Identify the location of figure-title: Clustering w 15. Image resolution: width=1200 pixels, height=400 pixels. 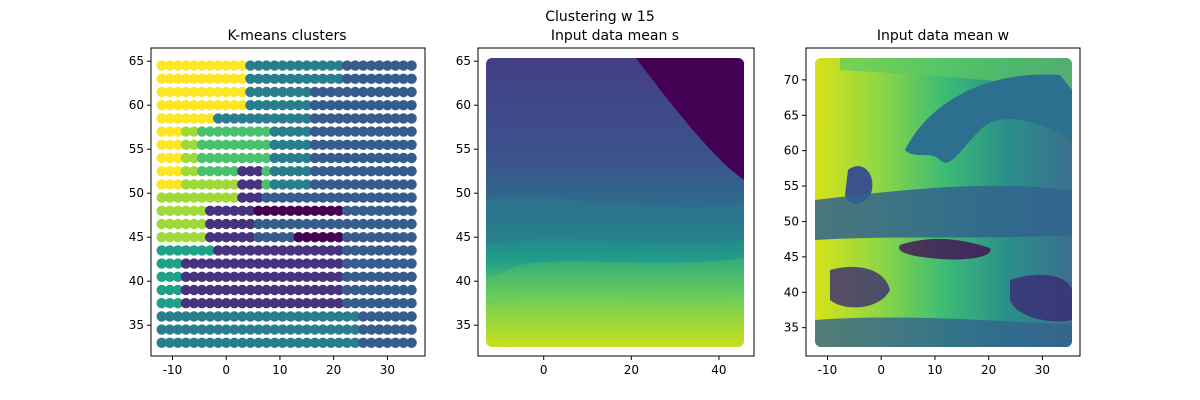
(600, 17).